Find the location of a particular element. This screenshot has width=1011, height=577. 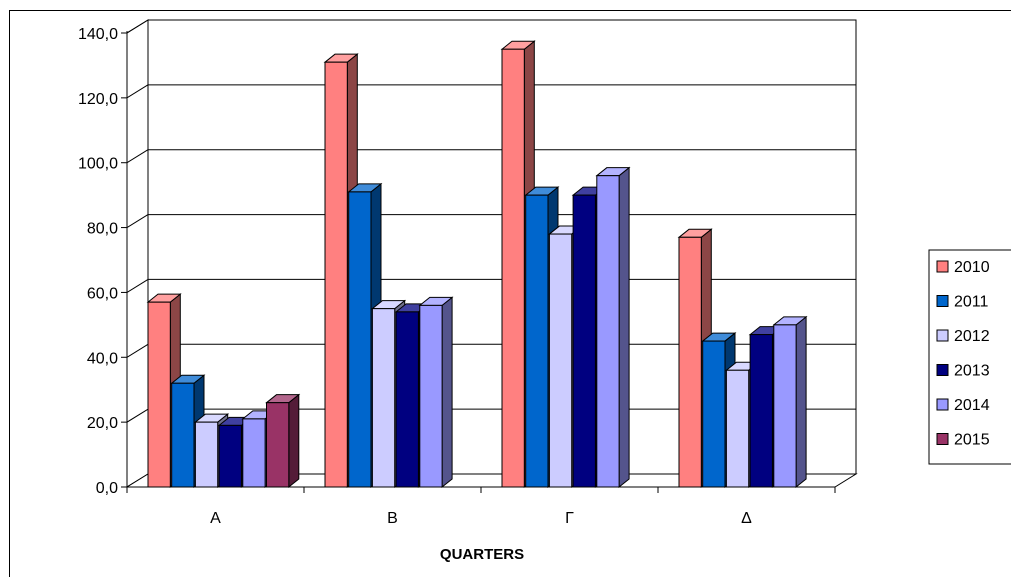

legend-label: 2012 is located at coordinates (972, 336).